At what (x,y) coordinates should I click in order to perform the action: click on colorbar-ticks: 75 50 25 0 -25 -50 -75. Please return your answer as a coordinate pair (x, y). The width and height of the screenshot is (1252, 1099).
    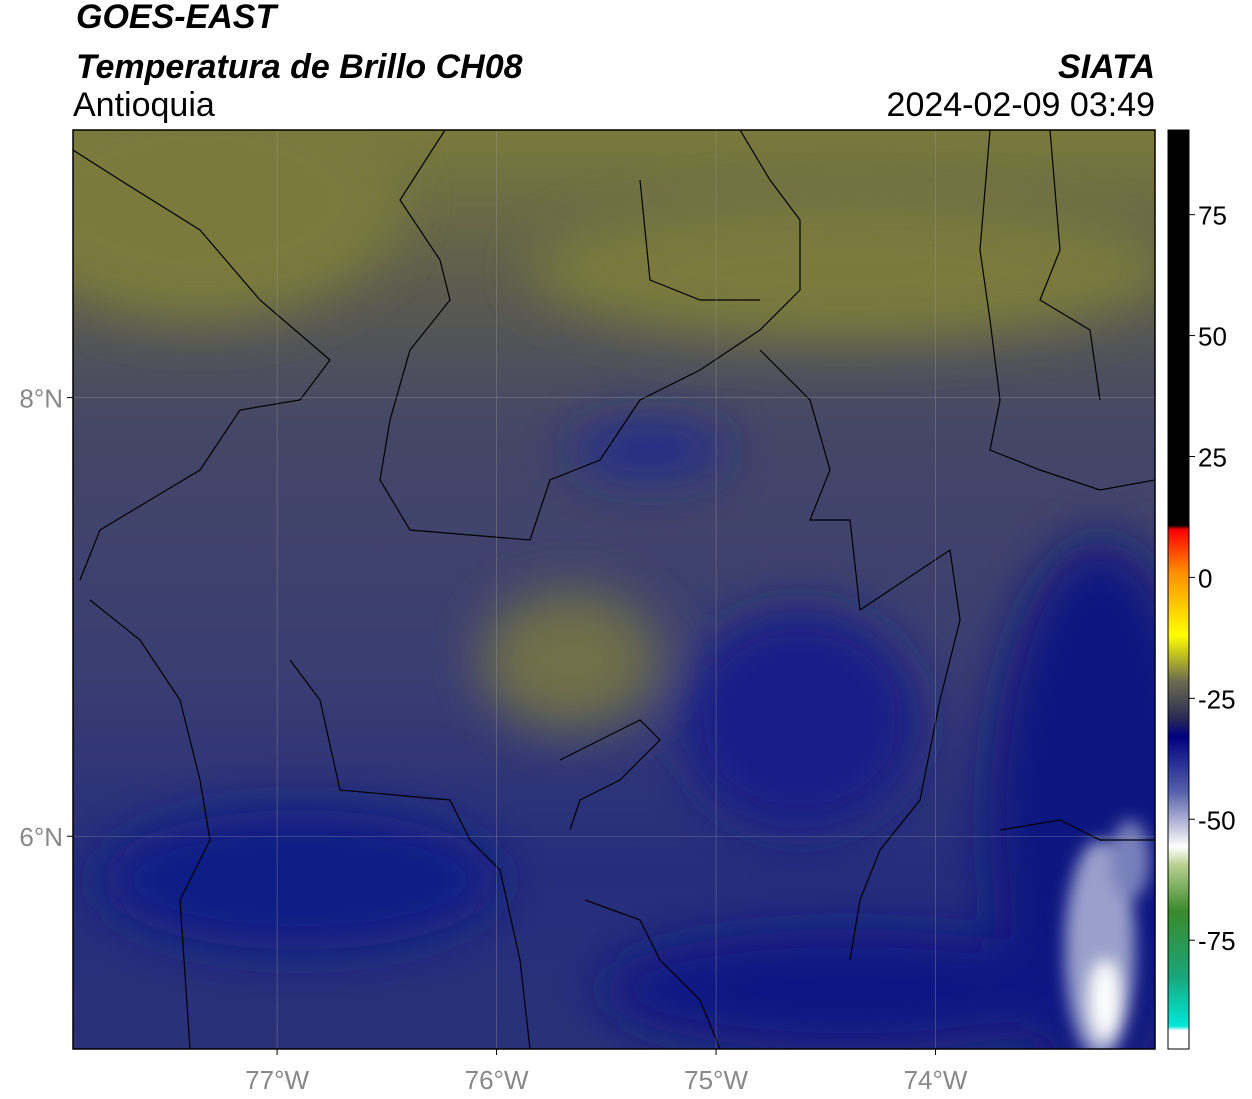
    Looking at the image, I should click on (1212, 578).